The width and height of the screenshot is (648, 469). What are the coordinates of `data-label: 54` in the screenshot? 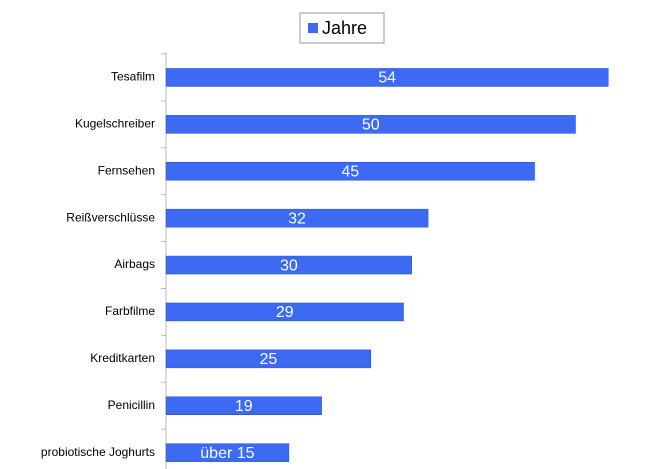 It's located at (387, 78).